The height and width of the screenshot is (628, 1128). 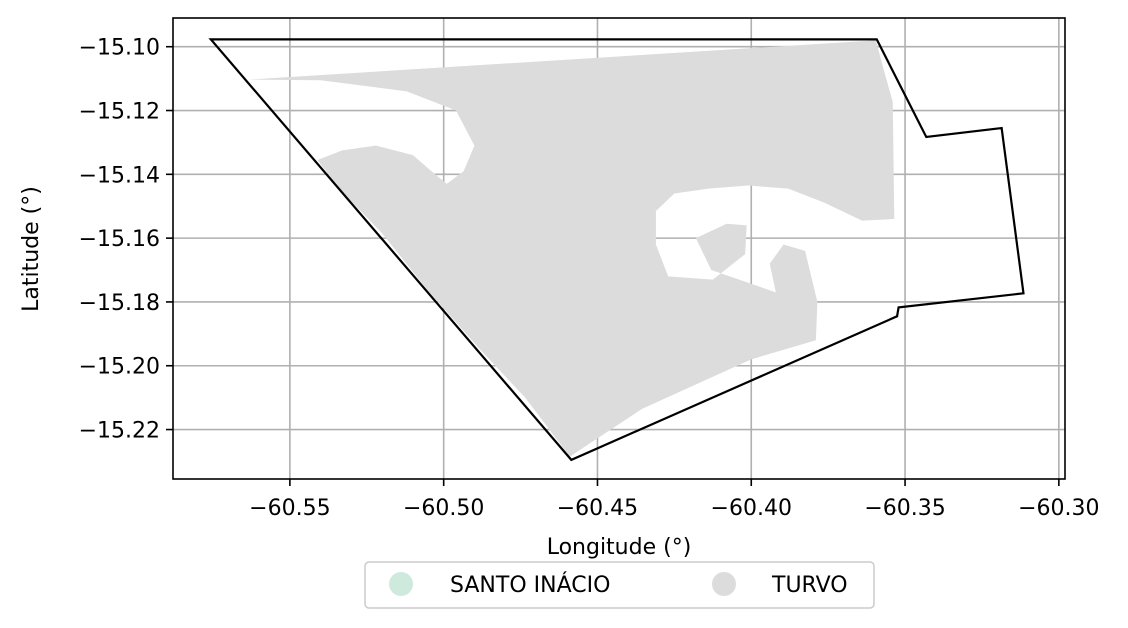 What do you see at coordinates (119, 431) in the screenshot?
I see `y-tick-label-6: −15.22` at bounding box center [119, 431].